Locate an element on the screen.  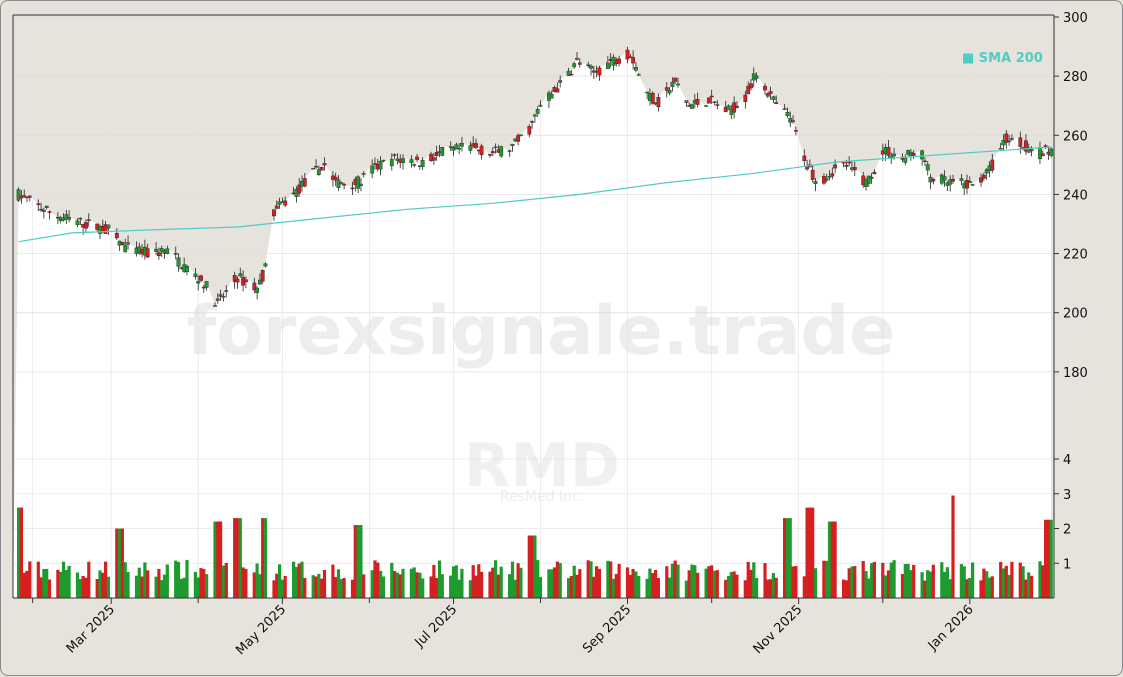
volume-tick-label: 3 is located at coordinates (1067, 495).